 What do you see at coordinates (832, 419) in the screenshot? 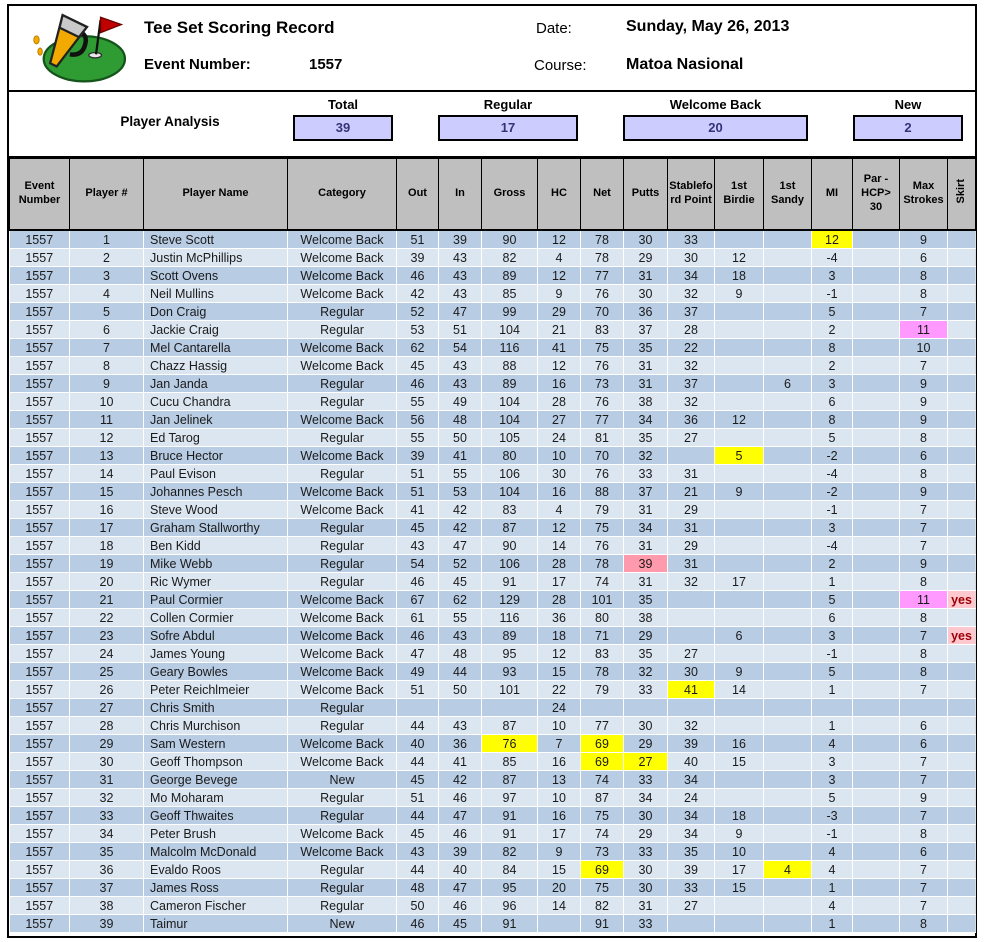
I see `cell-mi: 8` at bounding box center [832, 419].